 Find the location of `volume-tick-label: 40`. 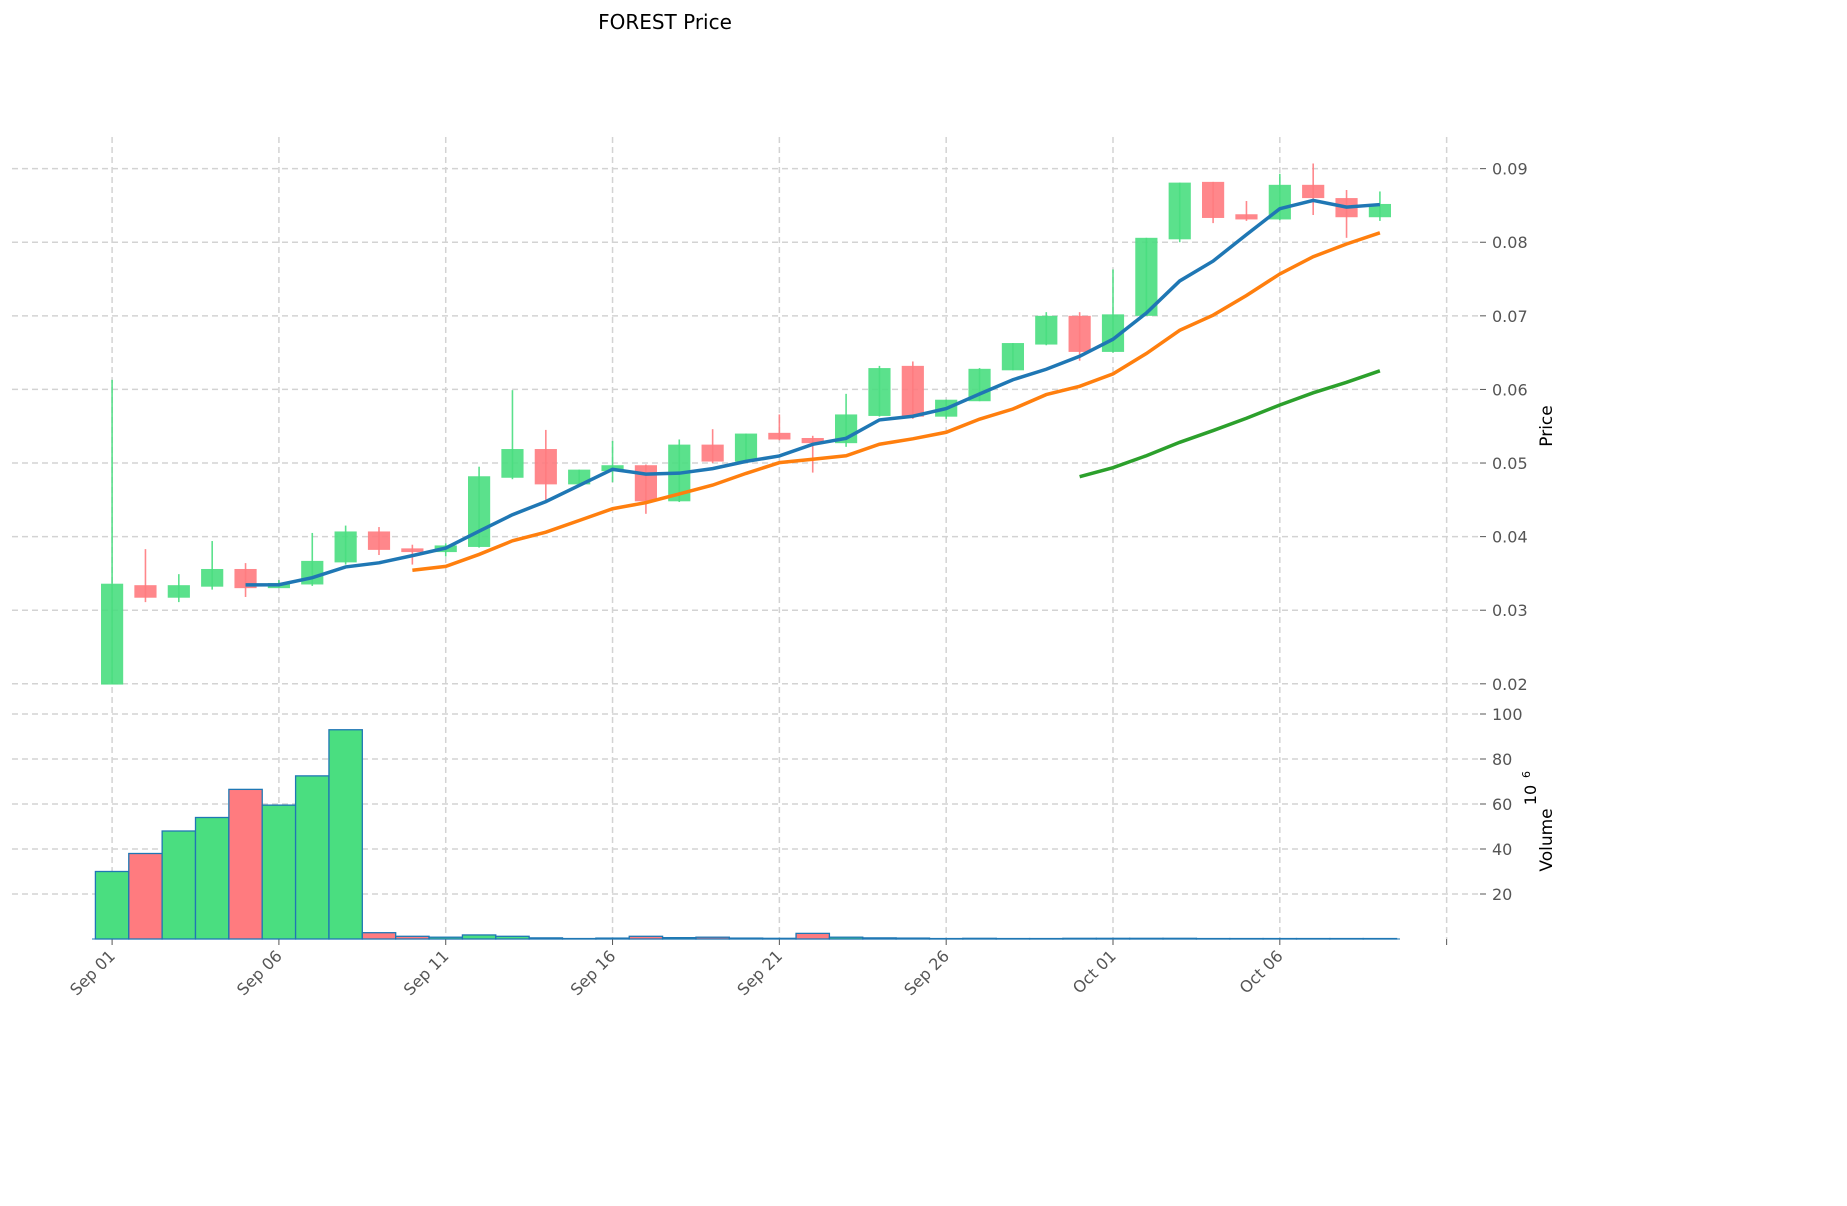

volume-tick-label: 40 is located at coordinates (1502, 849).